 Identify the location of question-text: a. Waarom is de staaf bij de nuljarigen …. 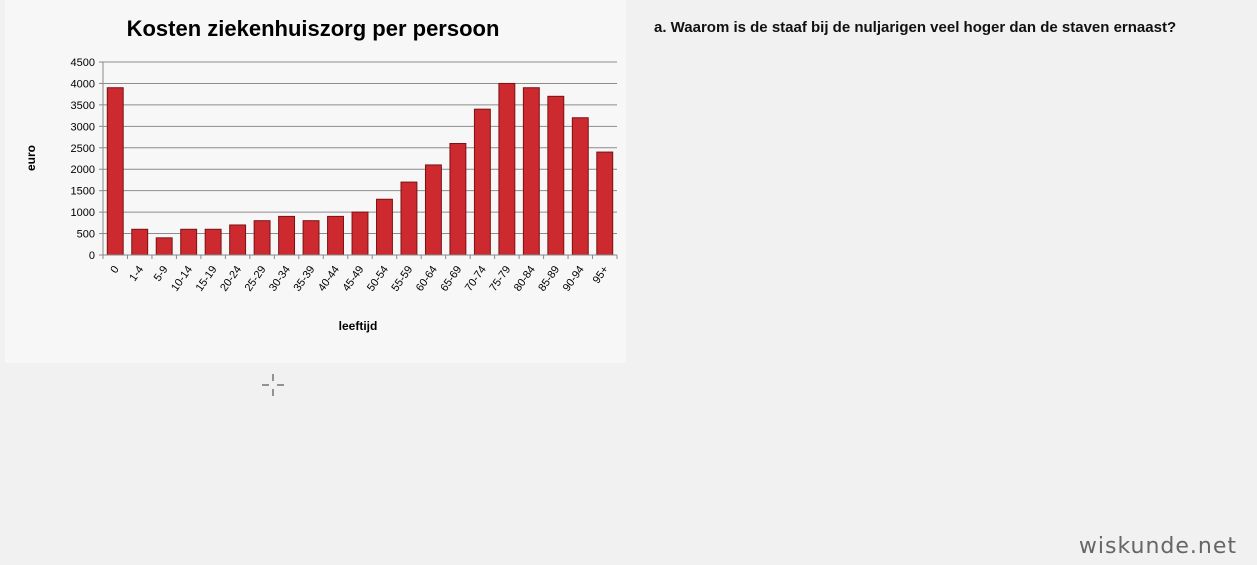
(915, 27).